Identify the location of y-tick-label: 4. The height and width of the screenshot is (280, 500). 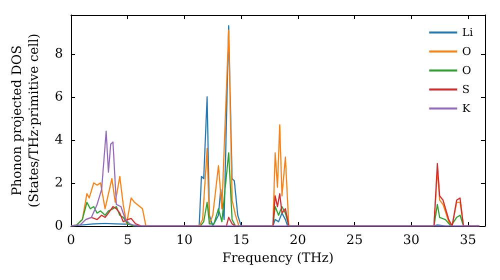
(58, 140).